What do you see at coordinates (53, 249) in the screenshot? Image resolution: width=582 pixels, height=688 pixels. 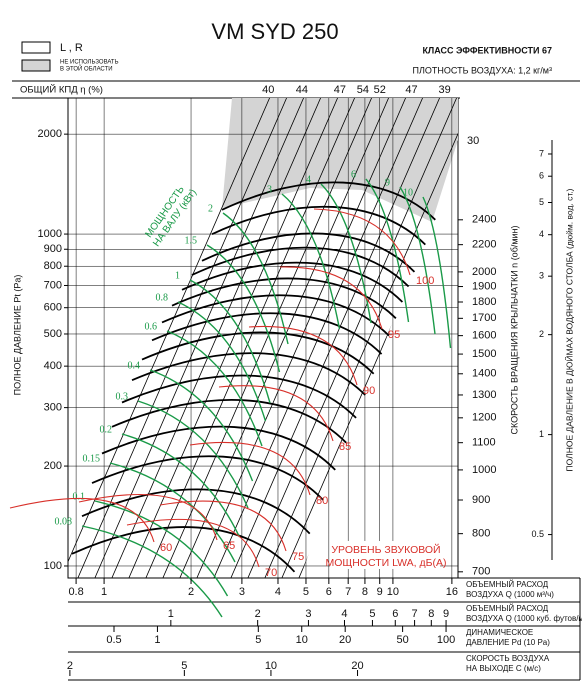 I see `y-tick-label: 900` at bounding box center [53, 249].